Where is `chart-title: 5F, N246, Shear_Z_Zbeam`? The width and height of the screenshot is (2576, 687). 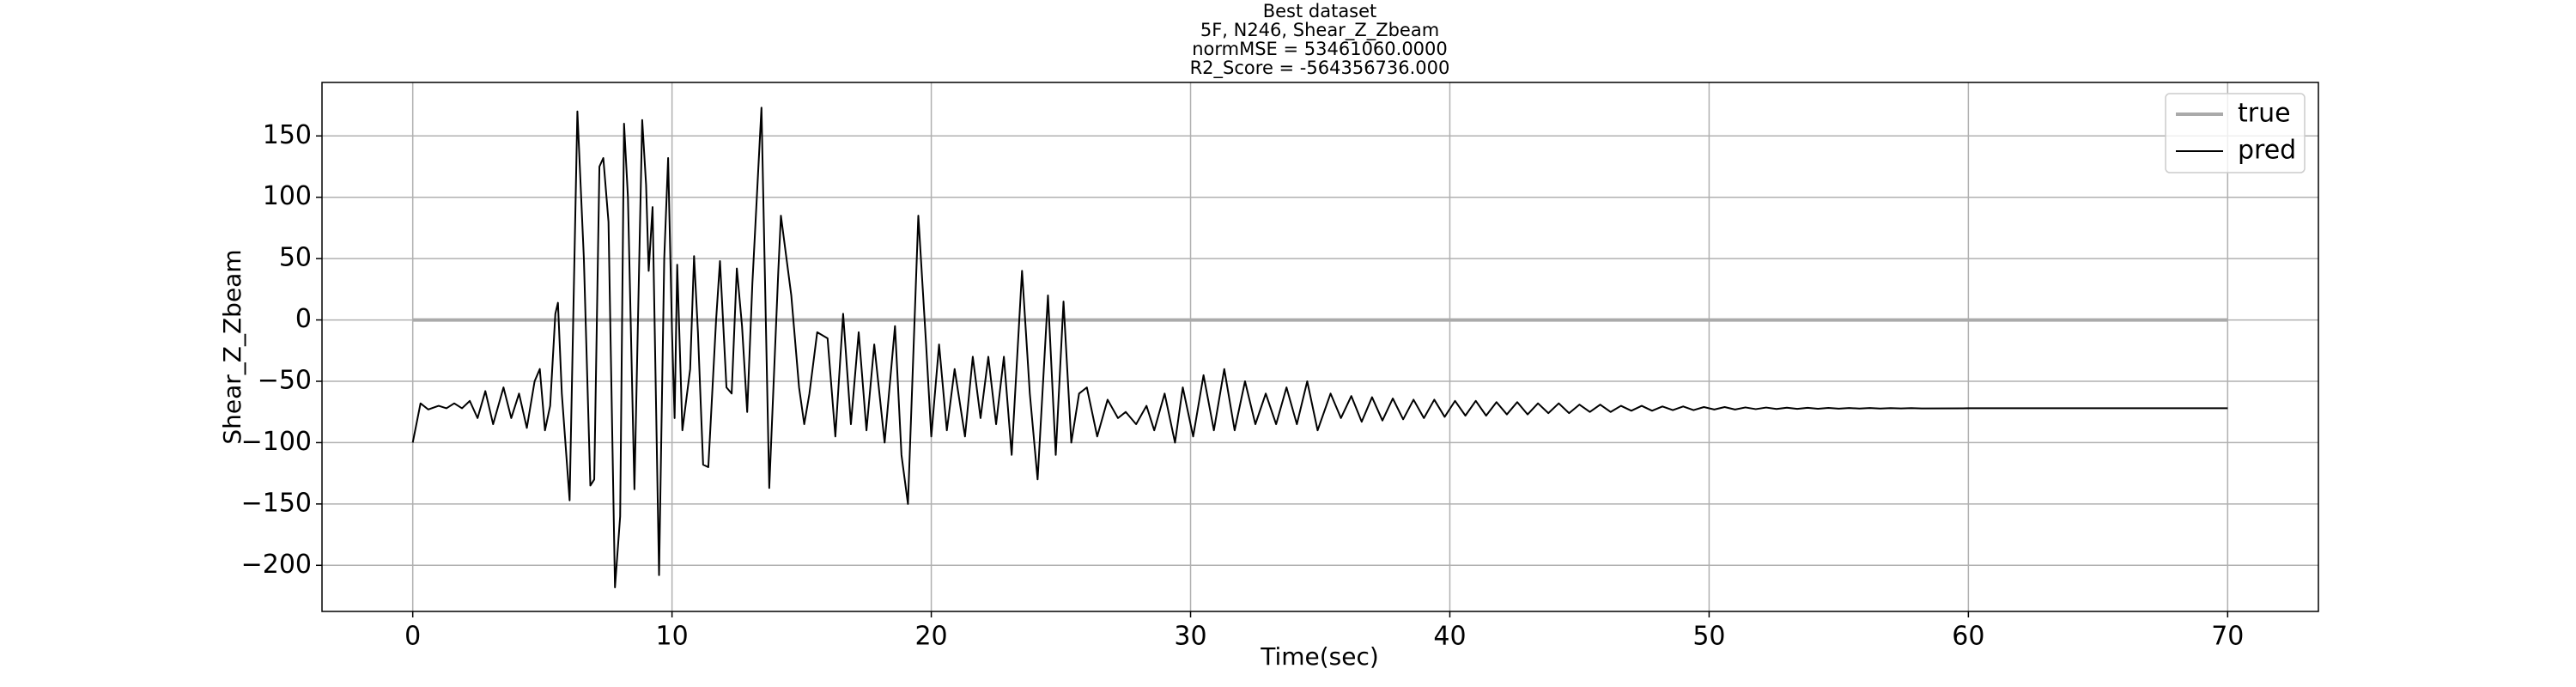 chart-title: 5F, N246, Shear_Z_Zbeam is located at coordinates (1319, 30).